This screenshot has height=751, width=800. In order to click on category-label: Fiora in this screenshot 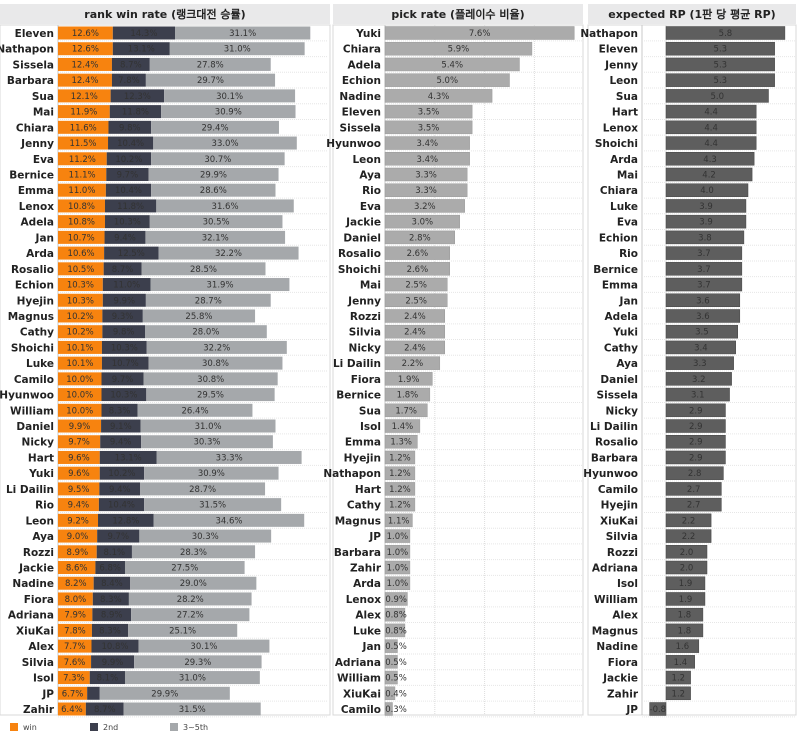, I will do `click(39, 600)`.